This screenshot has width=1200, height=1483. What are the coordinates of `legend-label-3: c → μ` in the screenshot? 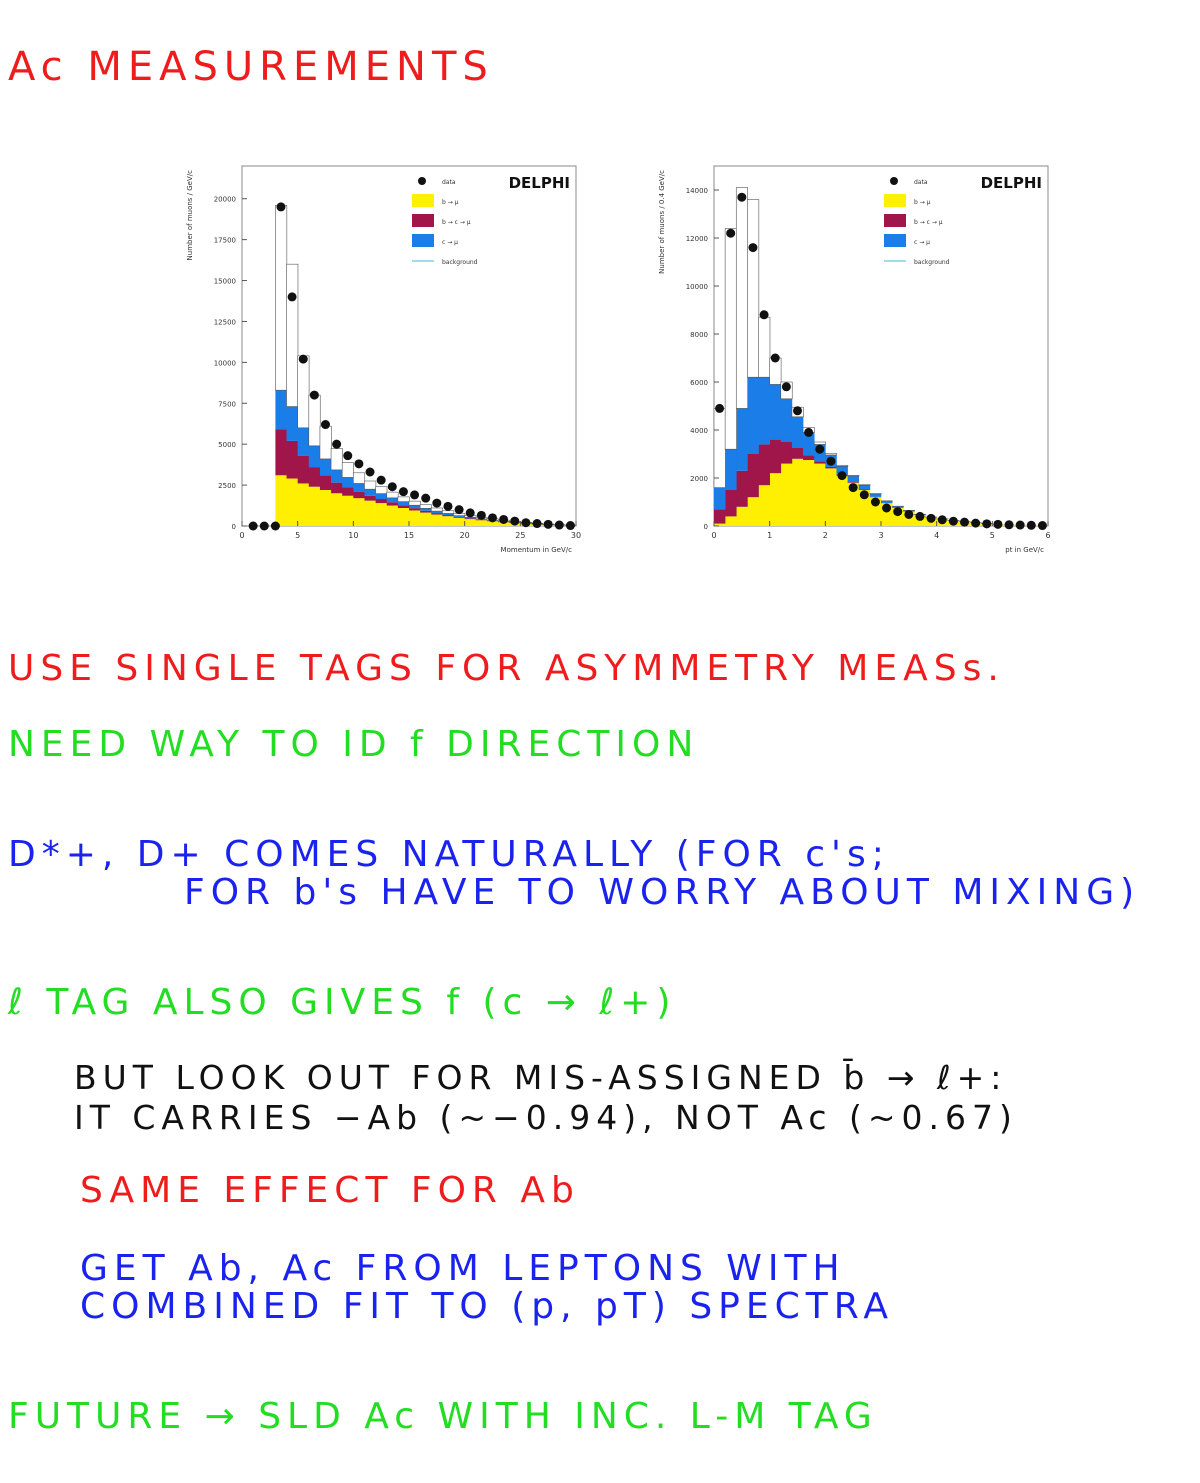 It's located at (450, 242).